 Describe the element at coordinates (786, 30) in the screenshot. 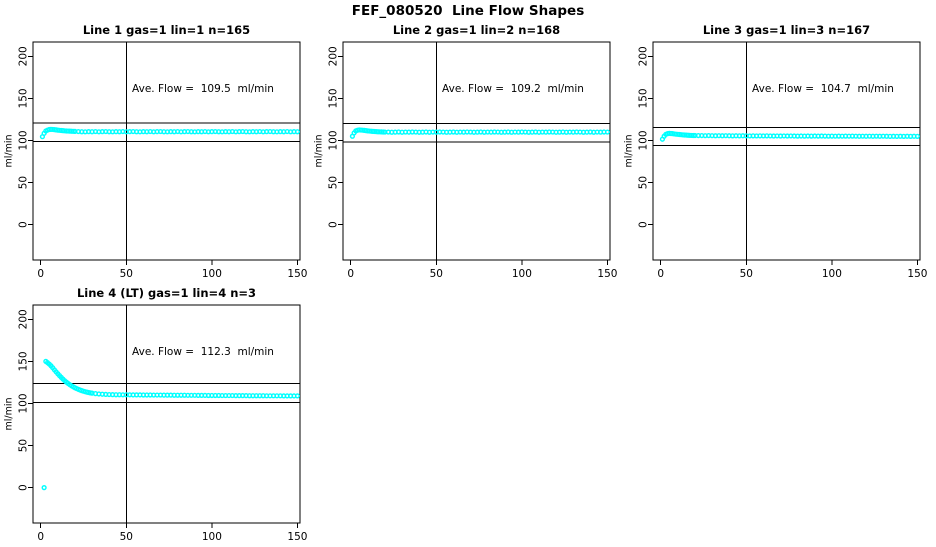

I see `panel-title: Line 3 gas=1 lin=3 n=167` at that location.